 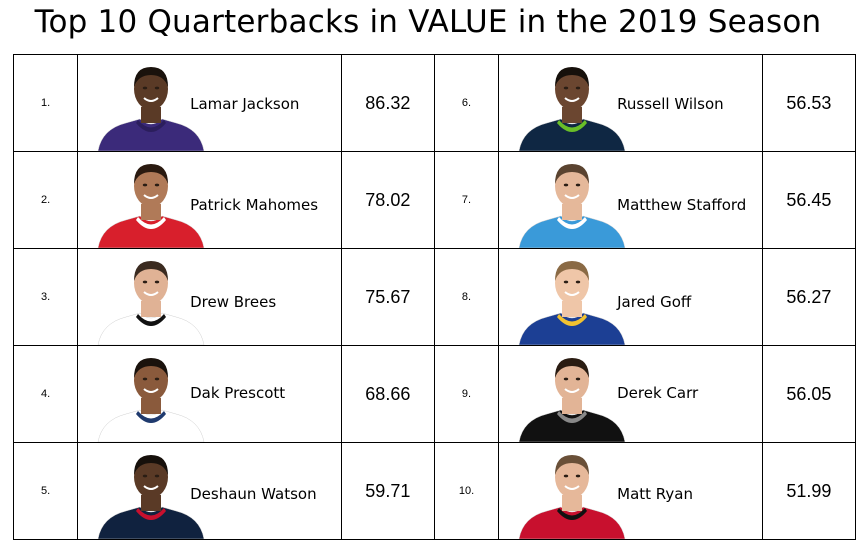 What do you see at coordinates (466, 103) in the screenshot?
I see `rank-label: 6.` at bounding box center [466, 103].